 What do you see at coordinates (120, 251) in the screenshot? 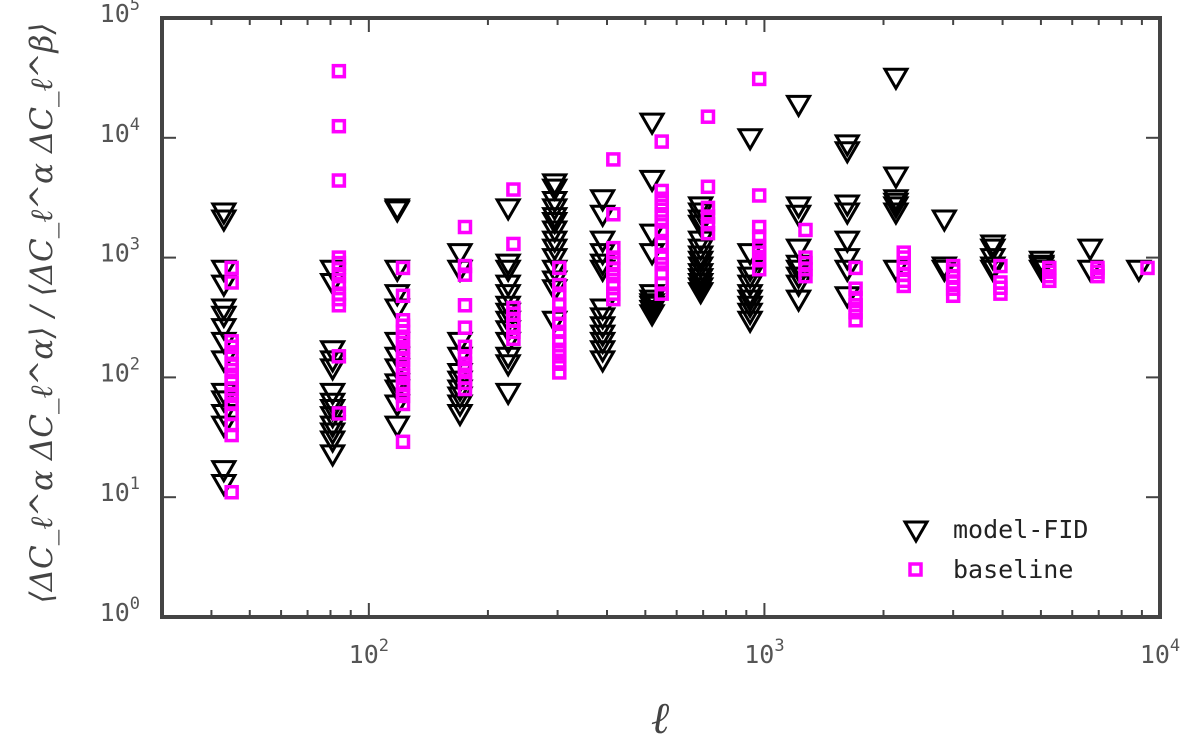
I see `y-tick-label: 10³` at bounding box center [120, 251].